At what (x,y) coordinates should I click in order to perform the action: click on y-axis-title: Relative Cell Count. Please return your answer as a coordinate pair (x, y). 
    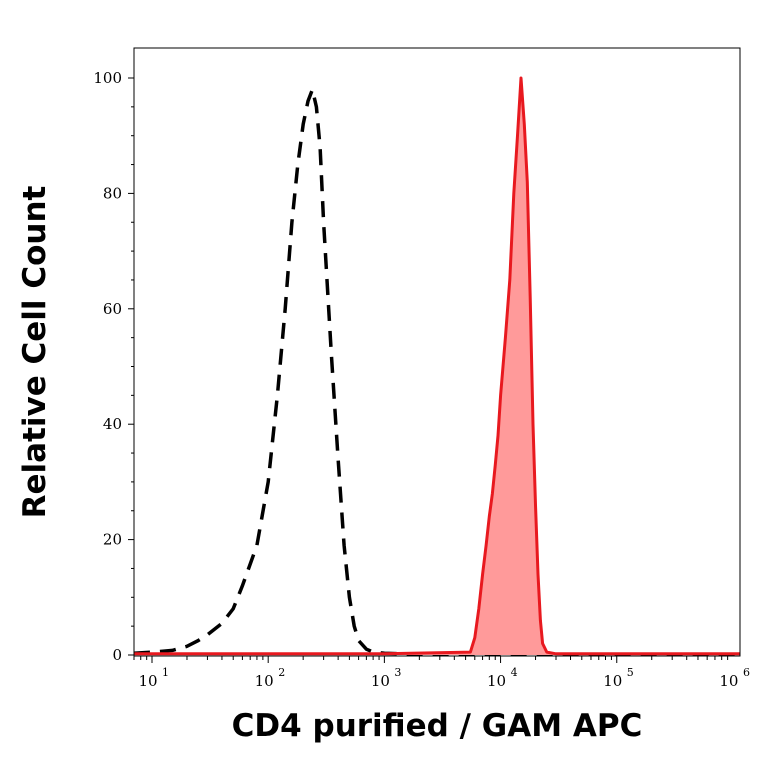
    Looking at the image, I should click on (35, 351).